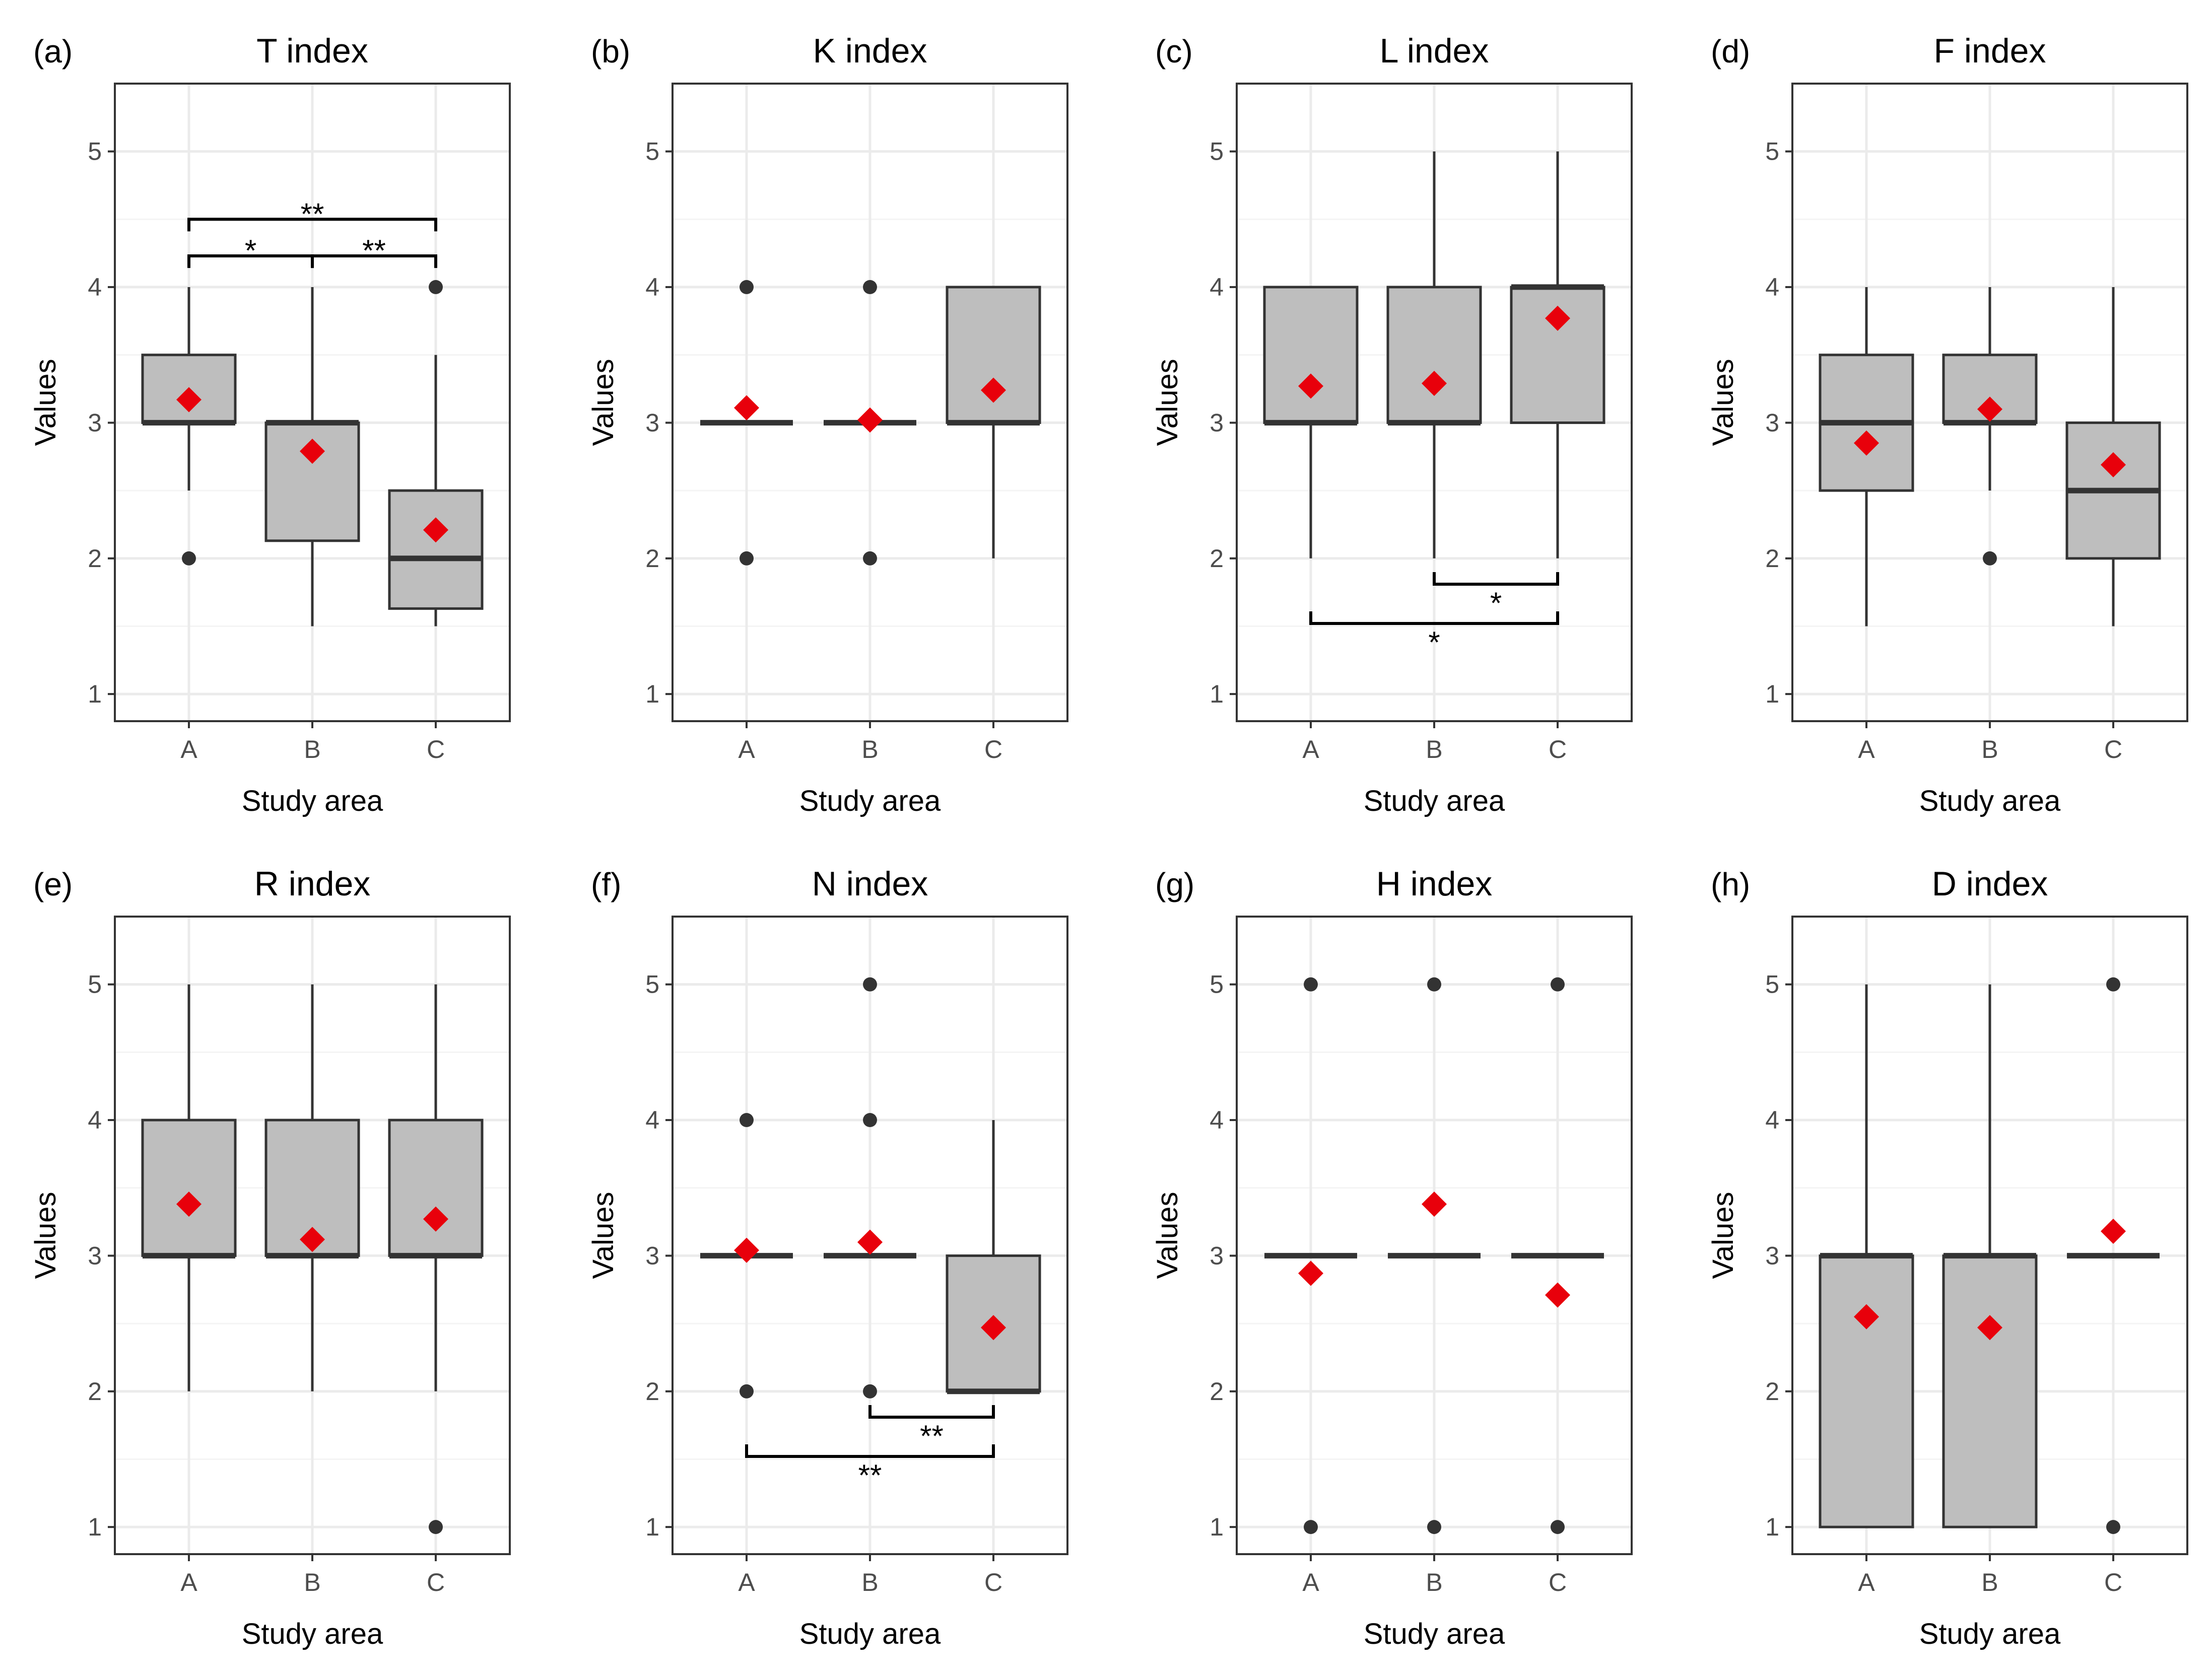 Image resolution: width=2212 pixels, height=1673 pixels. I want to click on panel-title: R index, so click(312, 884).